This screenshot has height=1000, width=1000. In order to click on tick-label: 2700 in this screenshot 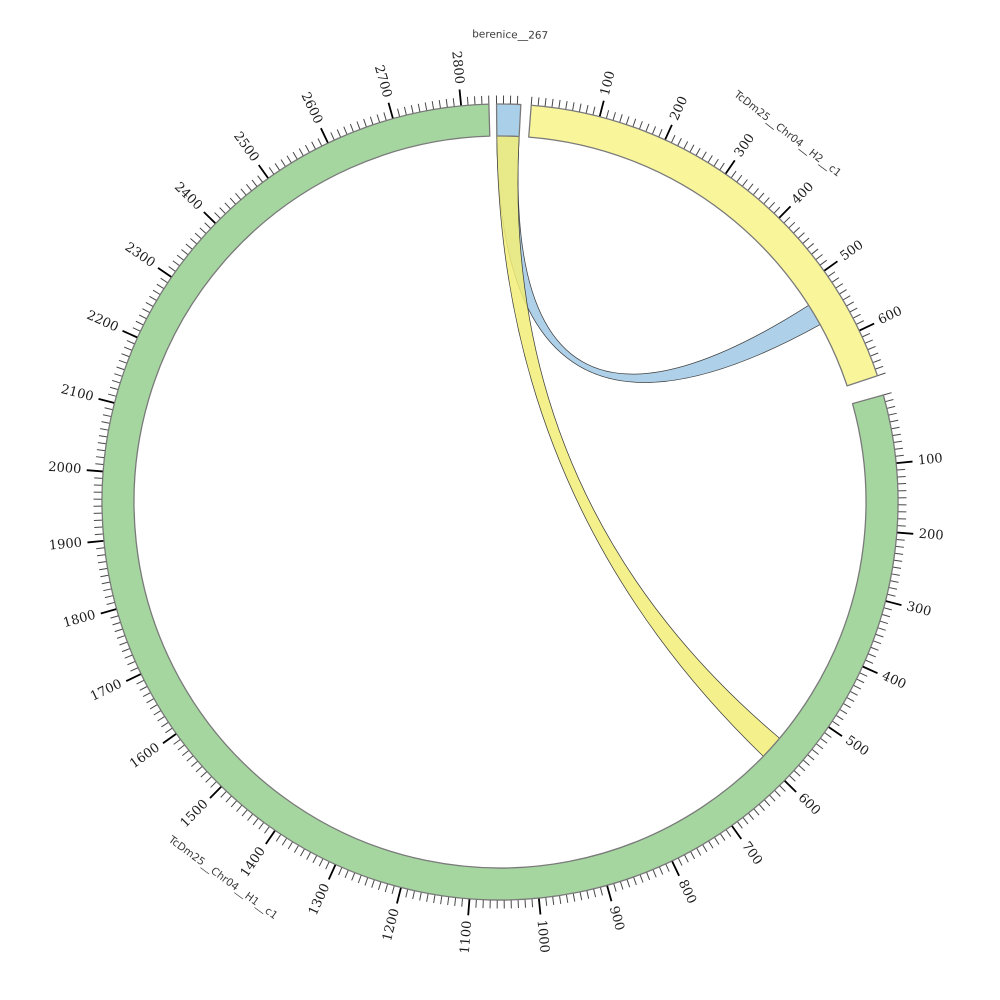, I will do `click(382, 82)`.